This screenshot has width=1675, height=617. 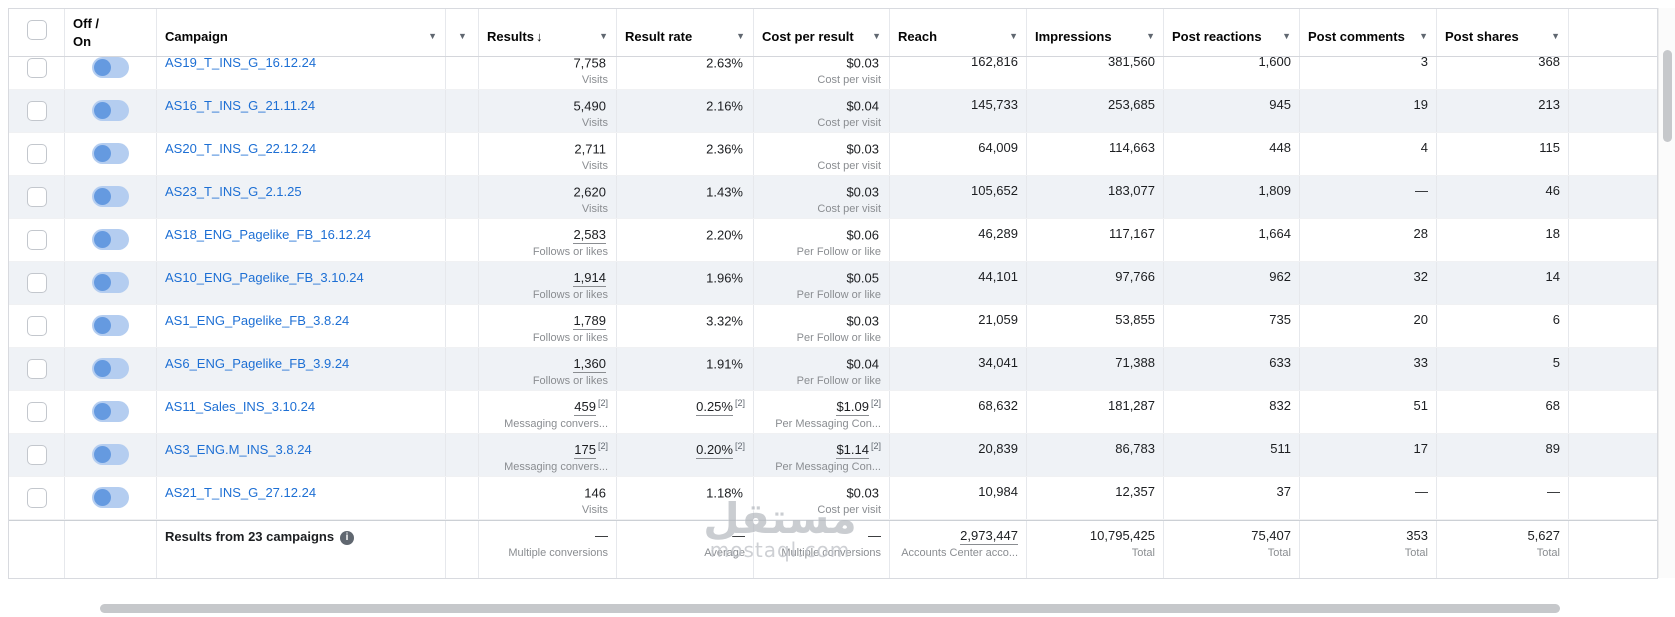 I want to click on summary-result-rate-sublabel: Average, so click(x=724, y=553).